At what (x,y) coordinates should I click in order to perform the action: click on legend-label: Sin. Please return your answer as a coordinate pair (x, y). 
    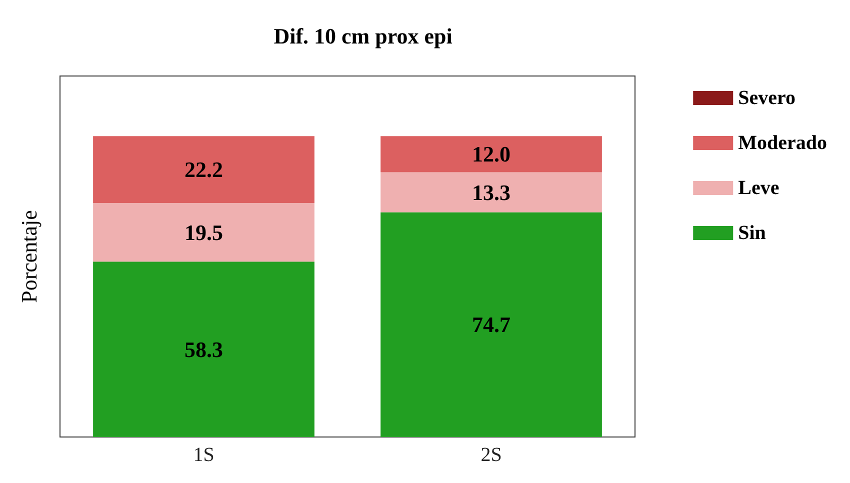
    Looking at the image, I should click on (752, 233).